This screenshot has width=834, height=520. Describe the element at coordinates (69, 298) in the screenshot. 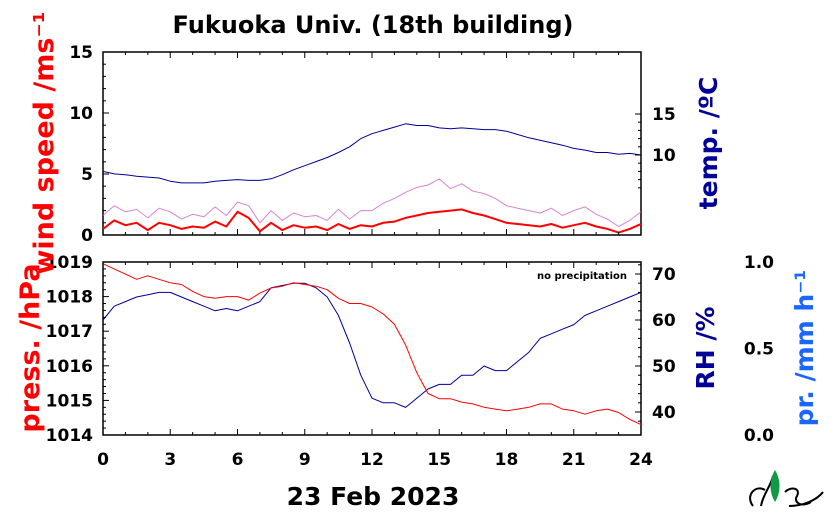

I see `pressure-tick-label: 1018` at that location.